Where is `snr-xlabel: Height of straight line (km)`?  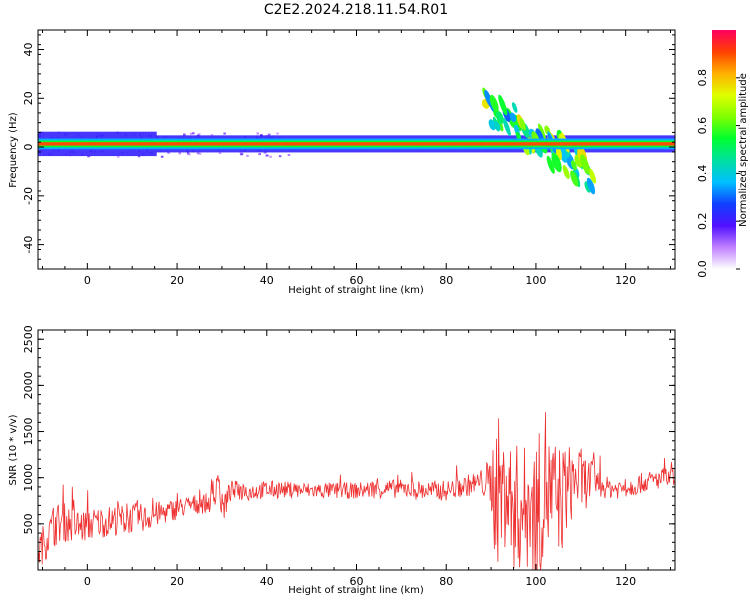 snr-xlabel: Height of straight line (km) is located at coordinates (356, 590).